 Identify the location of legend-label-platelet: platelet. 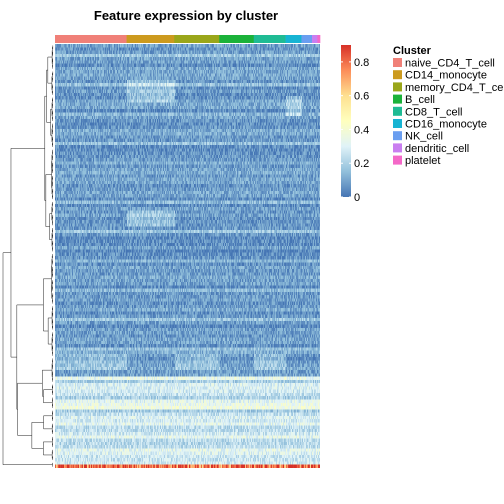
(422, 161).